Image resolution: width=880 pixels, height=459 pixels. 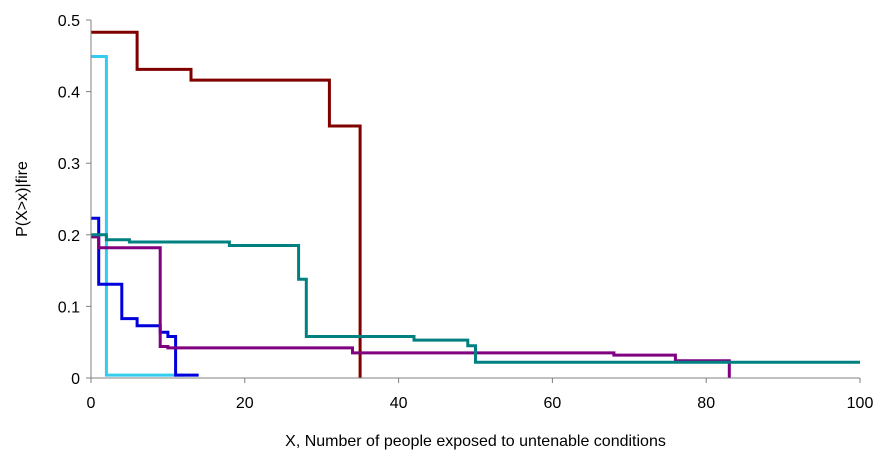 I want to click on x-tick-label: 40, so click(x=399, y=403).